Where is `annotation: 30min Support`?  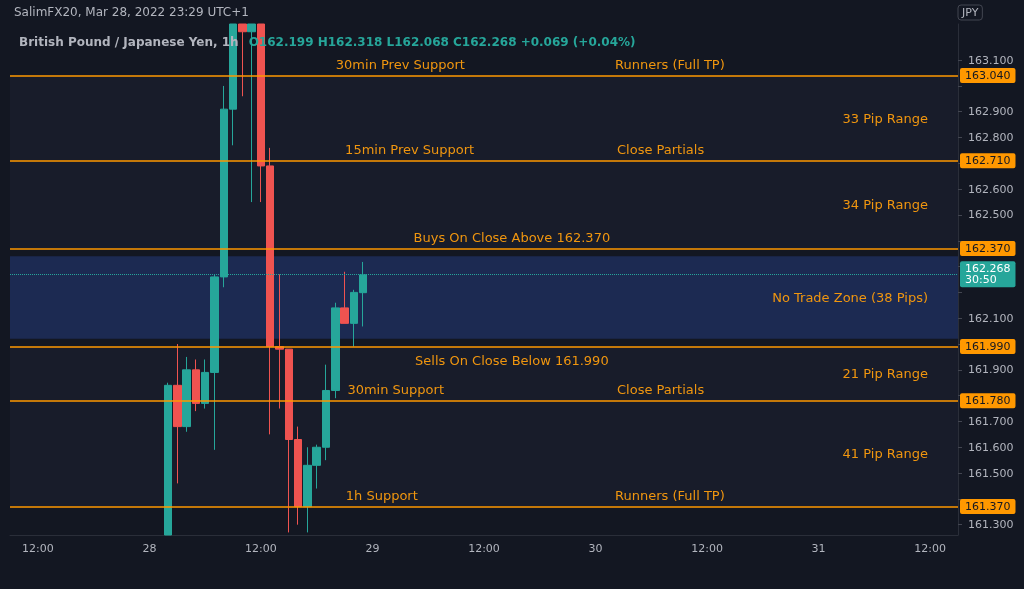 annotation: 30min Support is located at coordinates (395, 390).